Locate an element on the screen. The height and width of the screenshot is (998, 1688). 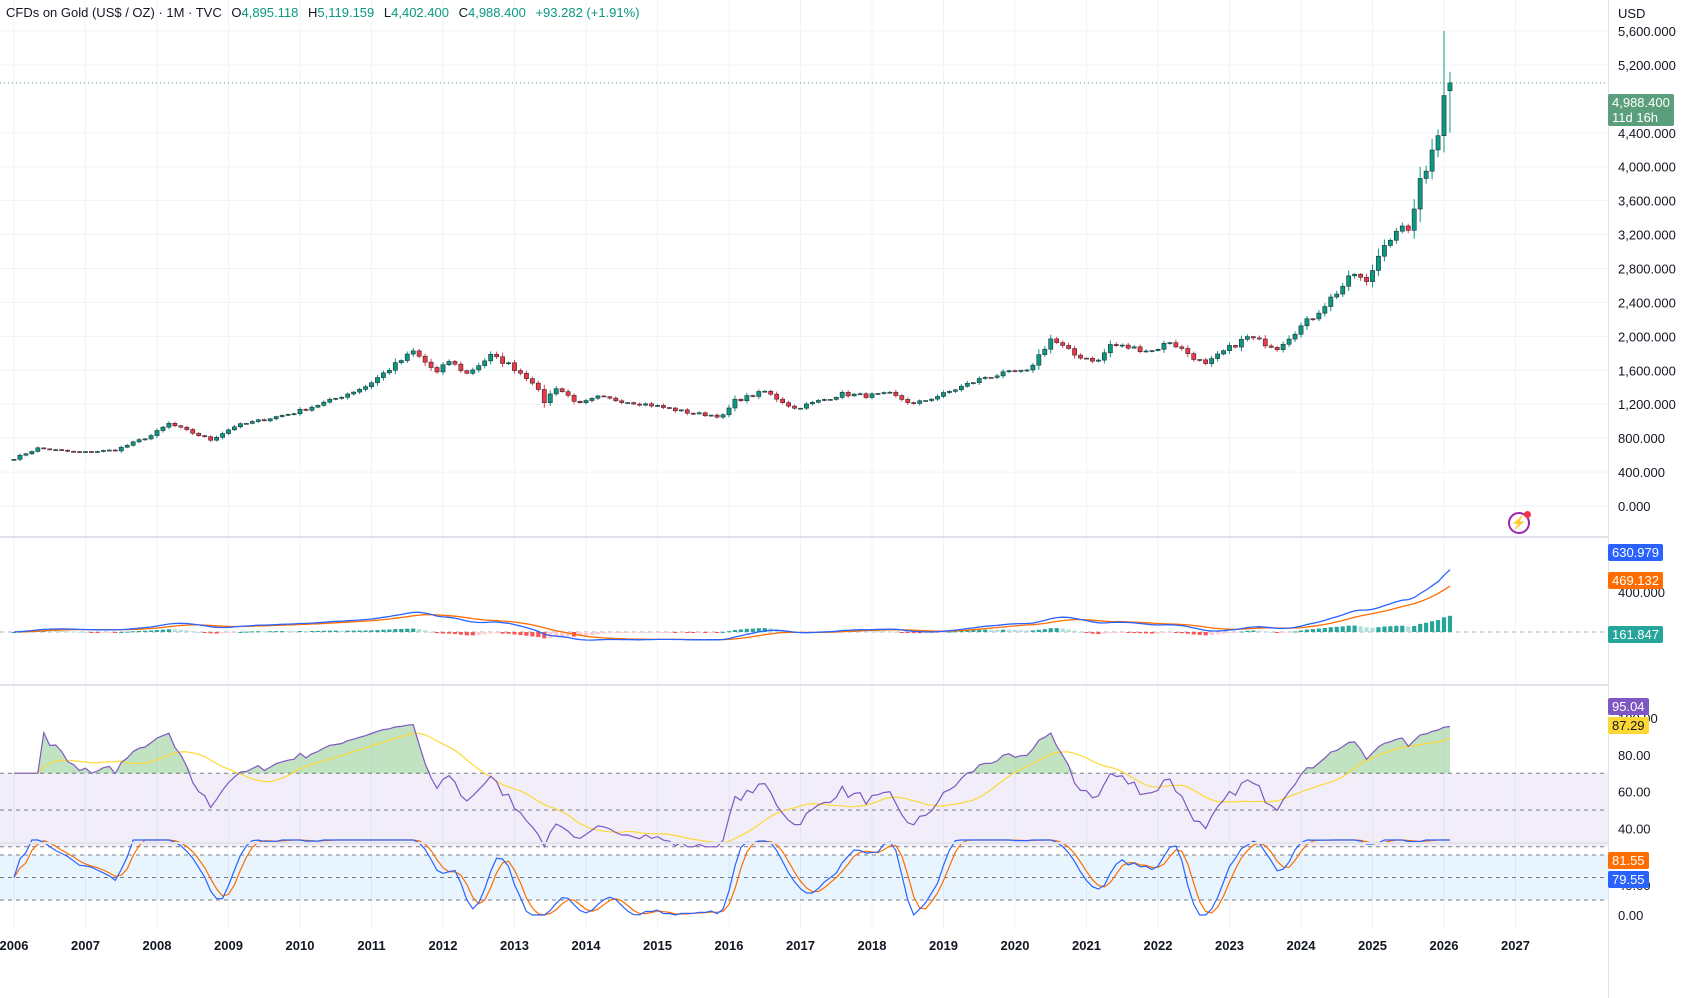
time-axis-label: 2026 is located at coordinates (1444, 945).